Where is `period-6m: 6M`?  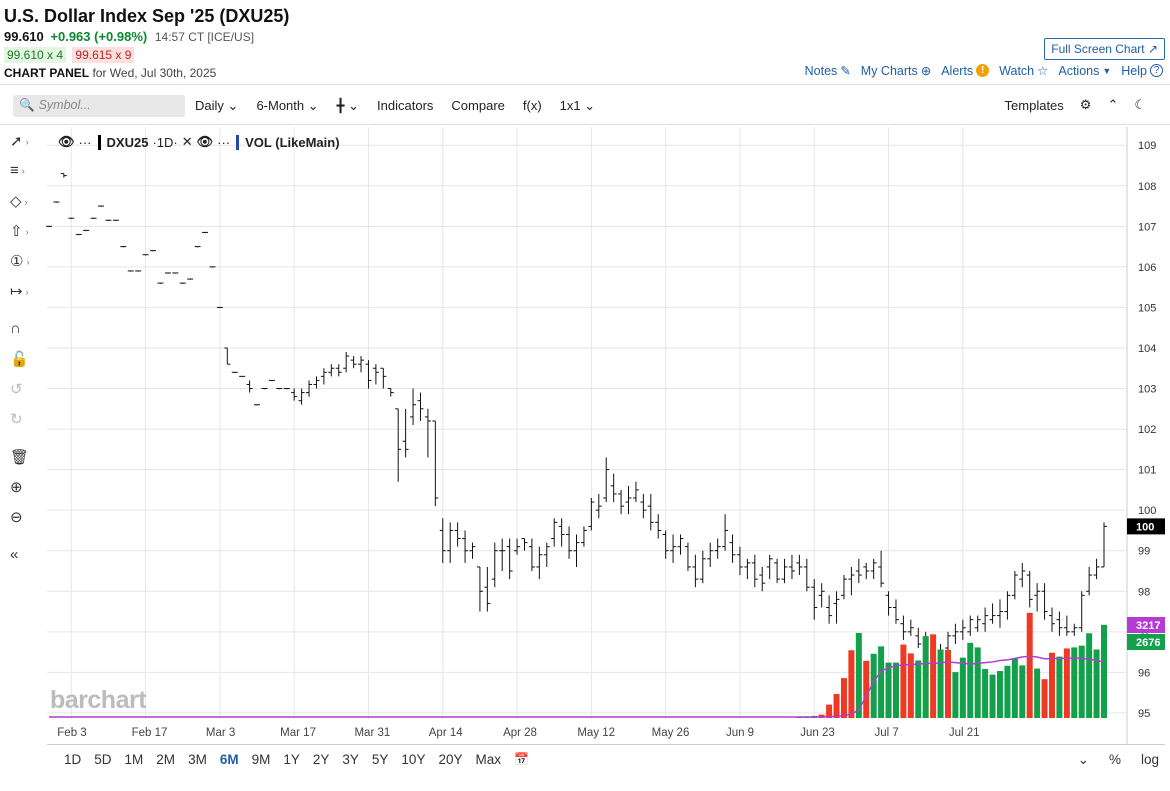 period-6m: 6M is located at coordinates (229, 759).